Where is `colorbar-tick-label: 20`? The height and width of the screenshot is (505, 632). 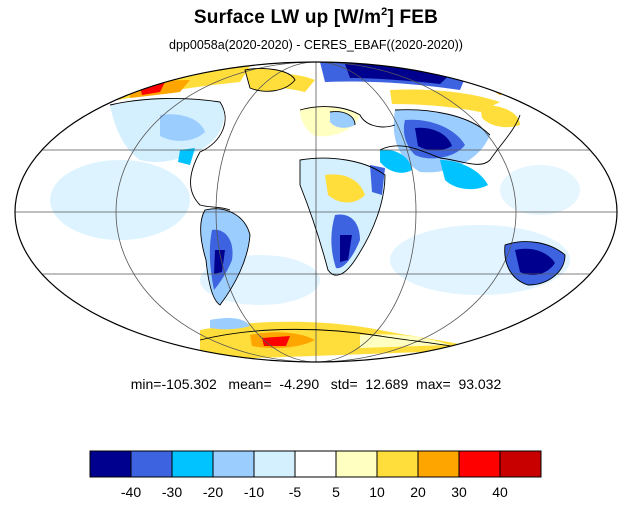 colorbar-tick-label: 20 is located at coordinates (418, 492).